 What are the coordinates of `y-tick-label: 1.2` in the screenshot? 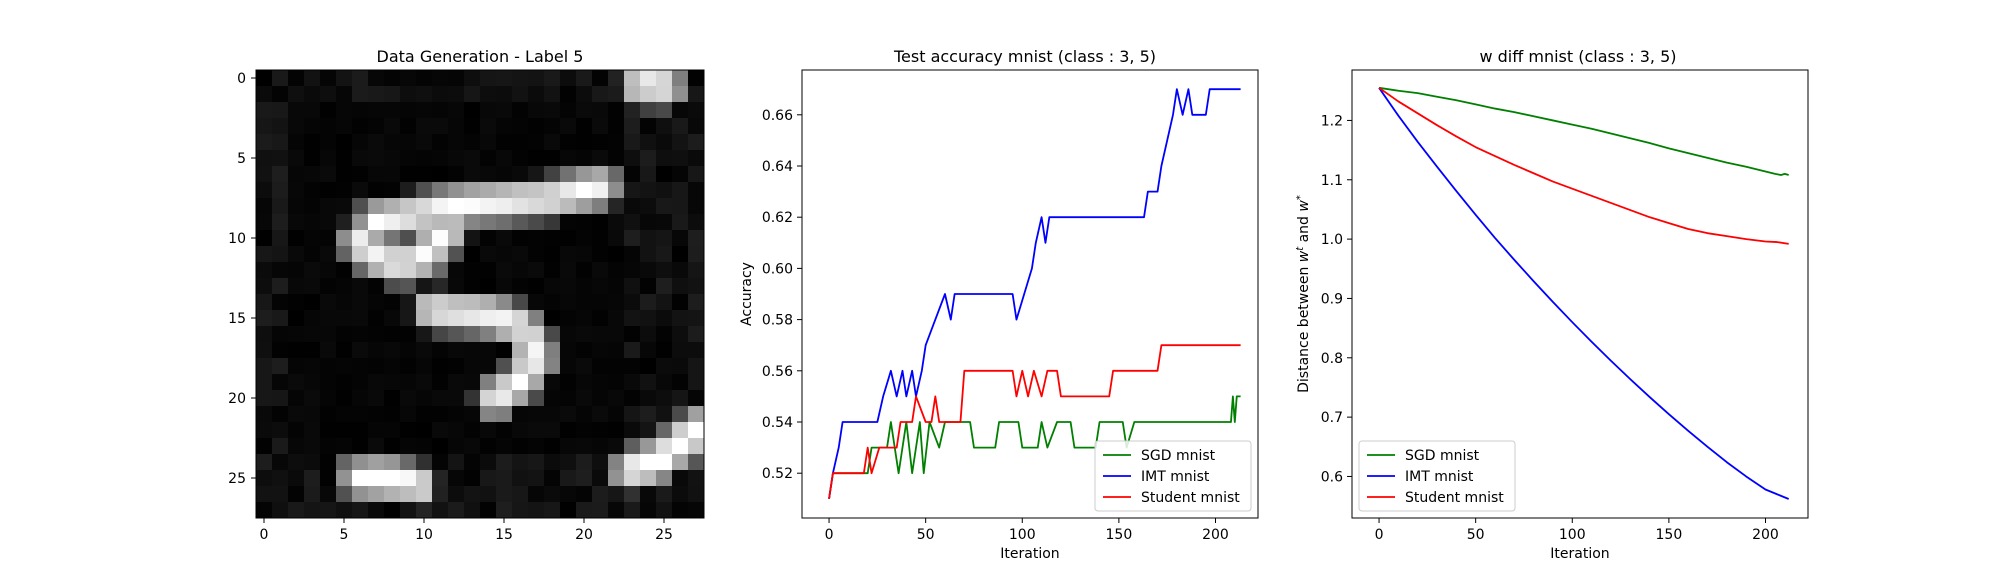 It's located at (1332, 121).